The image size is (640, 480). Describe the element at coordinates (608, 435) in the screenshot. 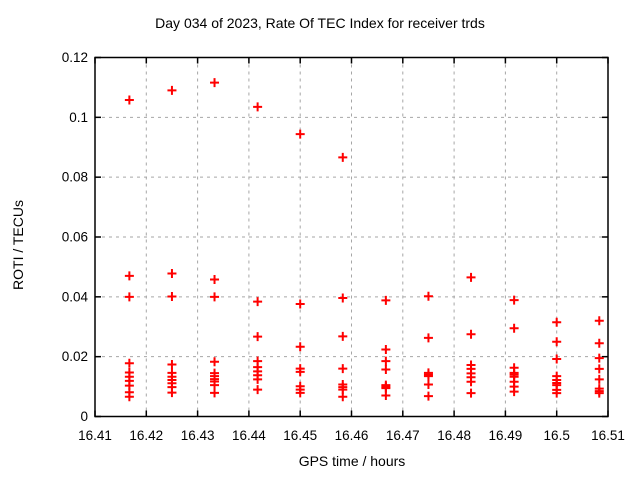

I see `x-tick-label: 16.51` at that location.